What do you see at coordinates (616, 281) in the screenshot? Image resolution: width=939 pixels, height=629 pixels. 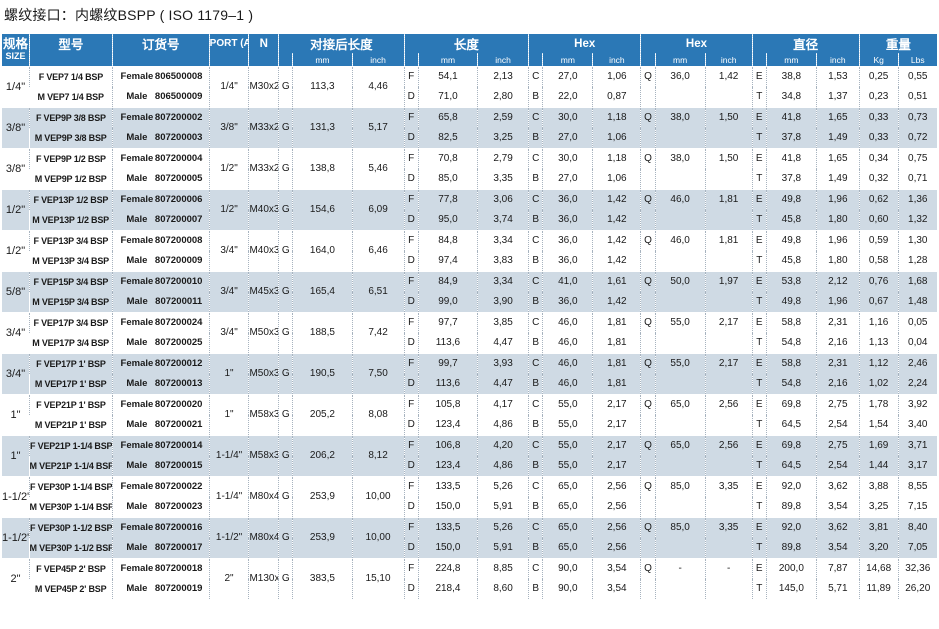 I see `cell-hex1-inch: 1,61` at bounding box center [616, 281].